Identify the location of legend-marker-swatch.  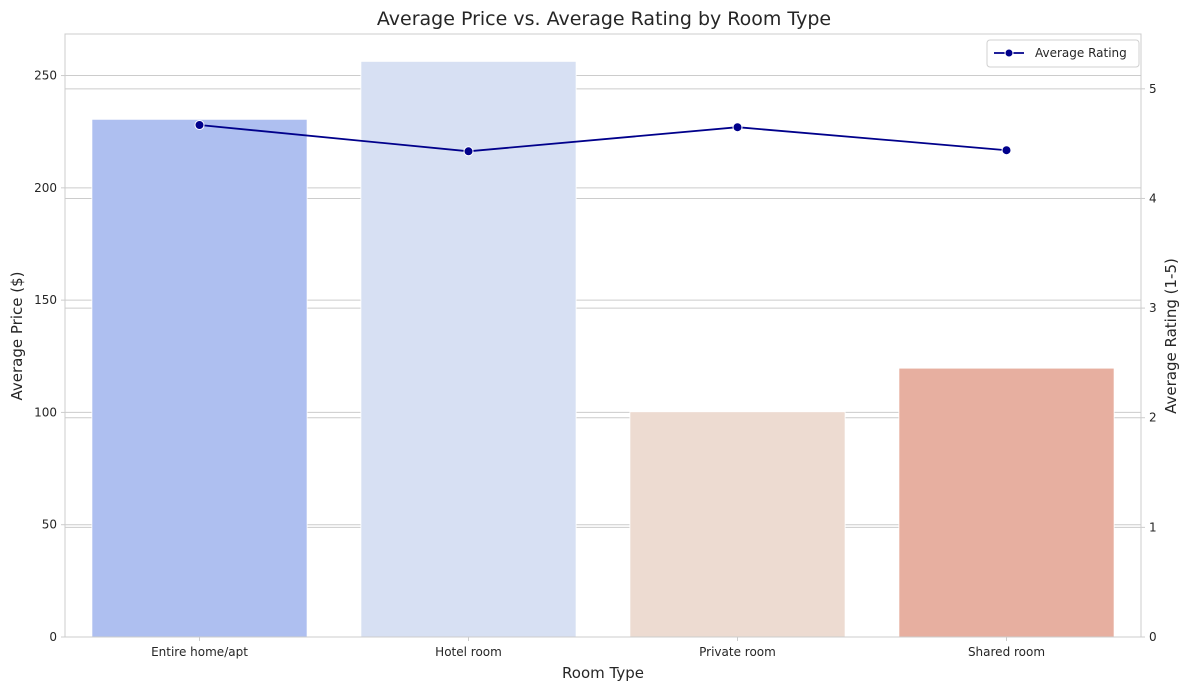
(1009, 53).